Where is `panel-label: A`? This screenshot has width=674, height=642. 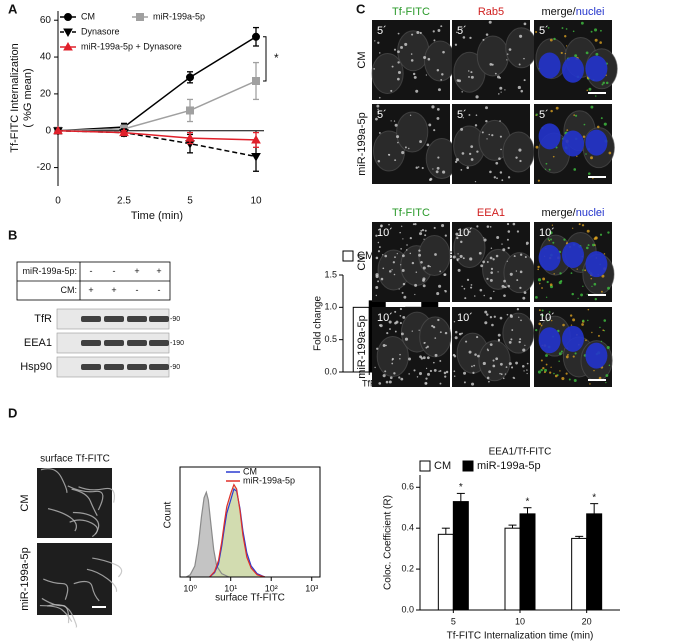
panel-label: A is located at coordinates (13, 8).